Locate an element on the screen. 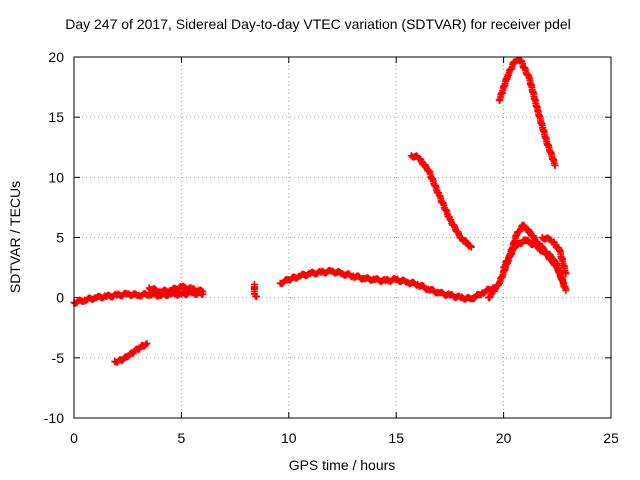 The width and height of the screenshot is (640, 480). y-tick-label: 10 is located at coordinates (56, 177).